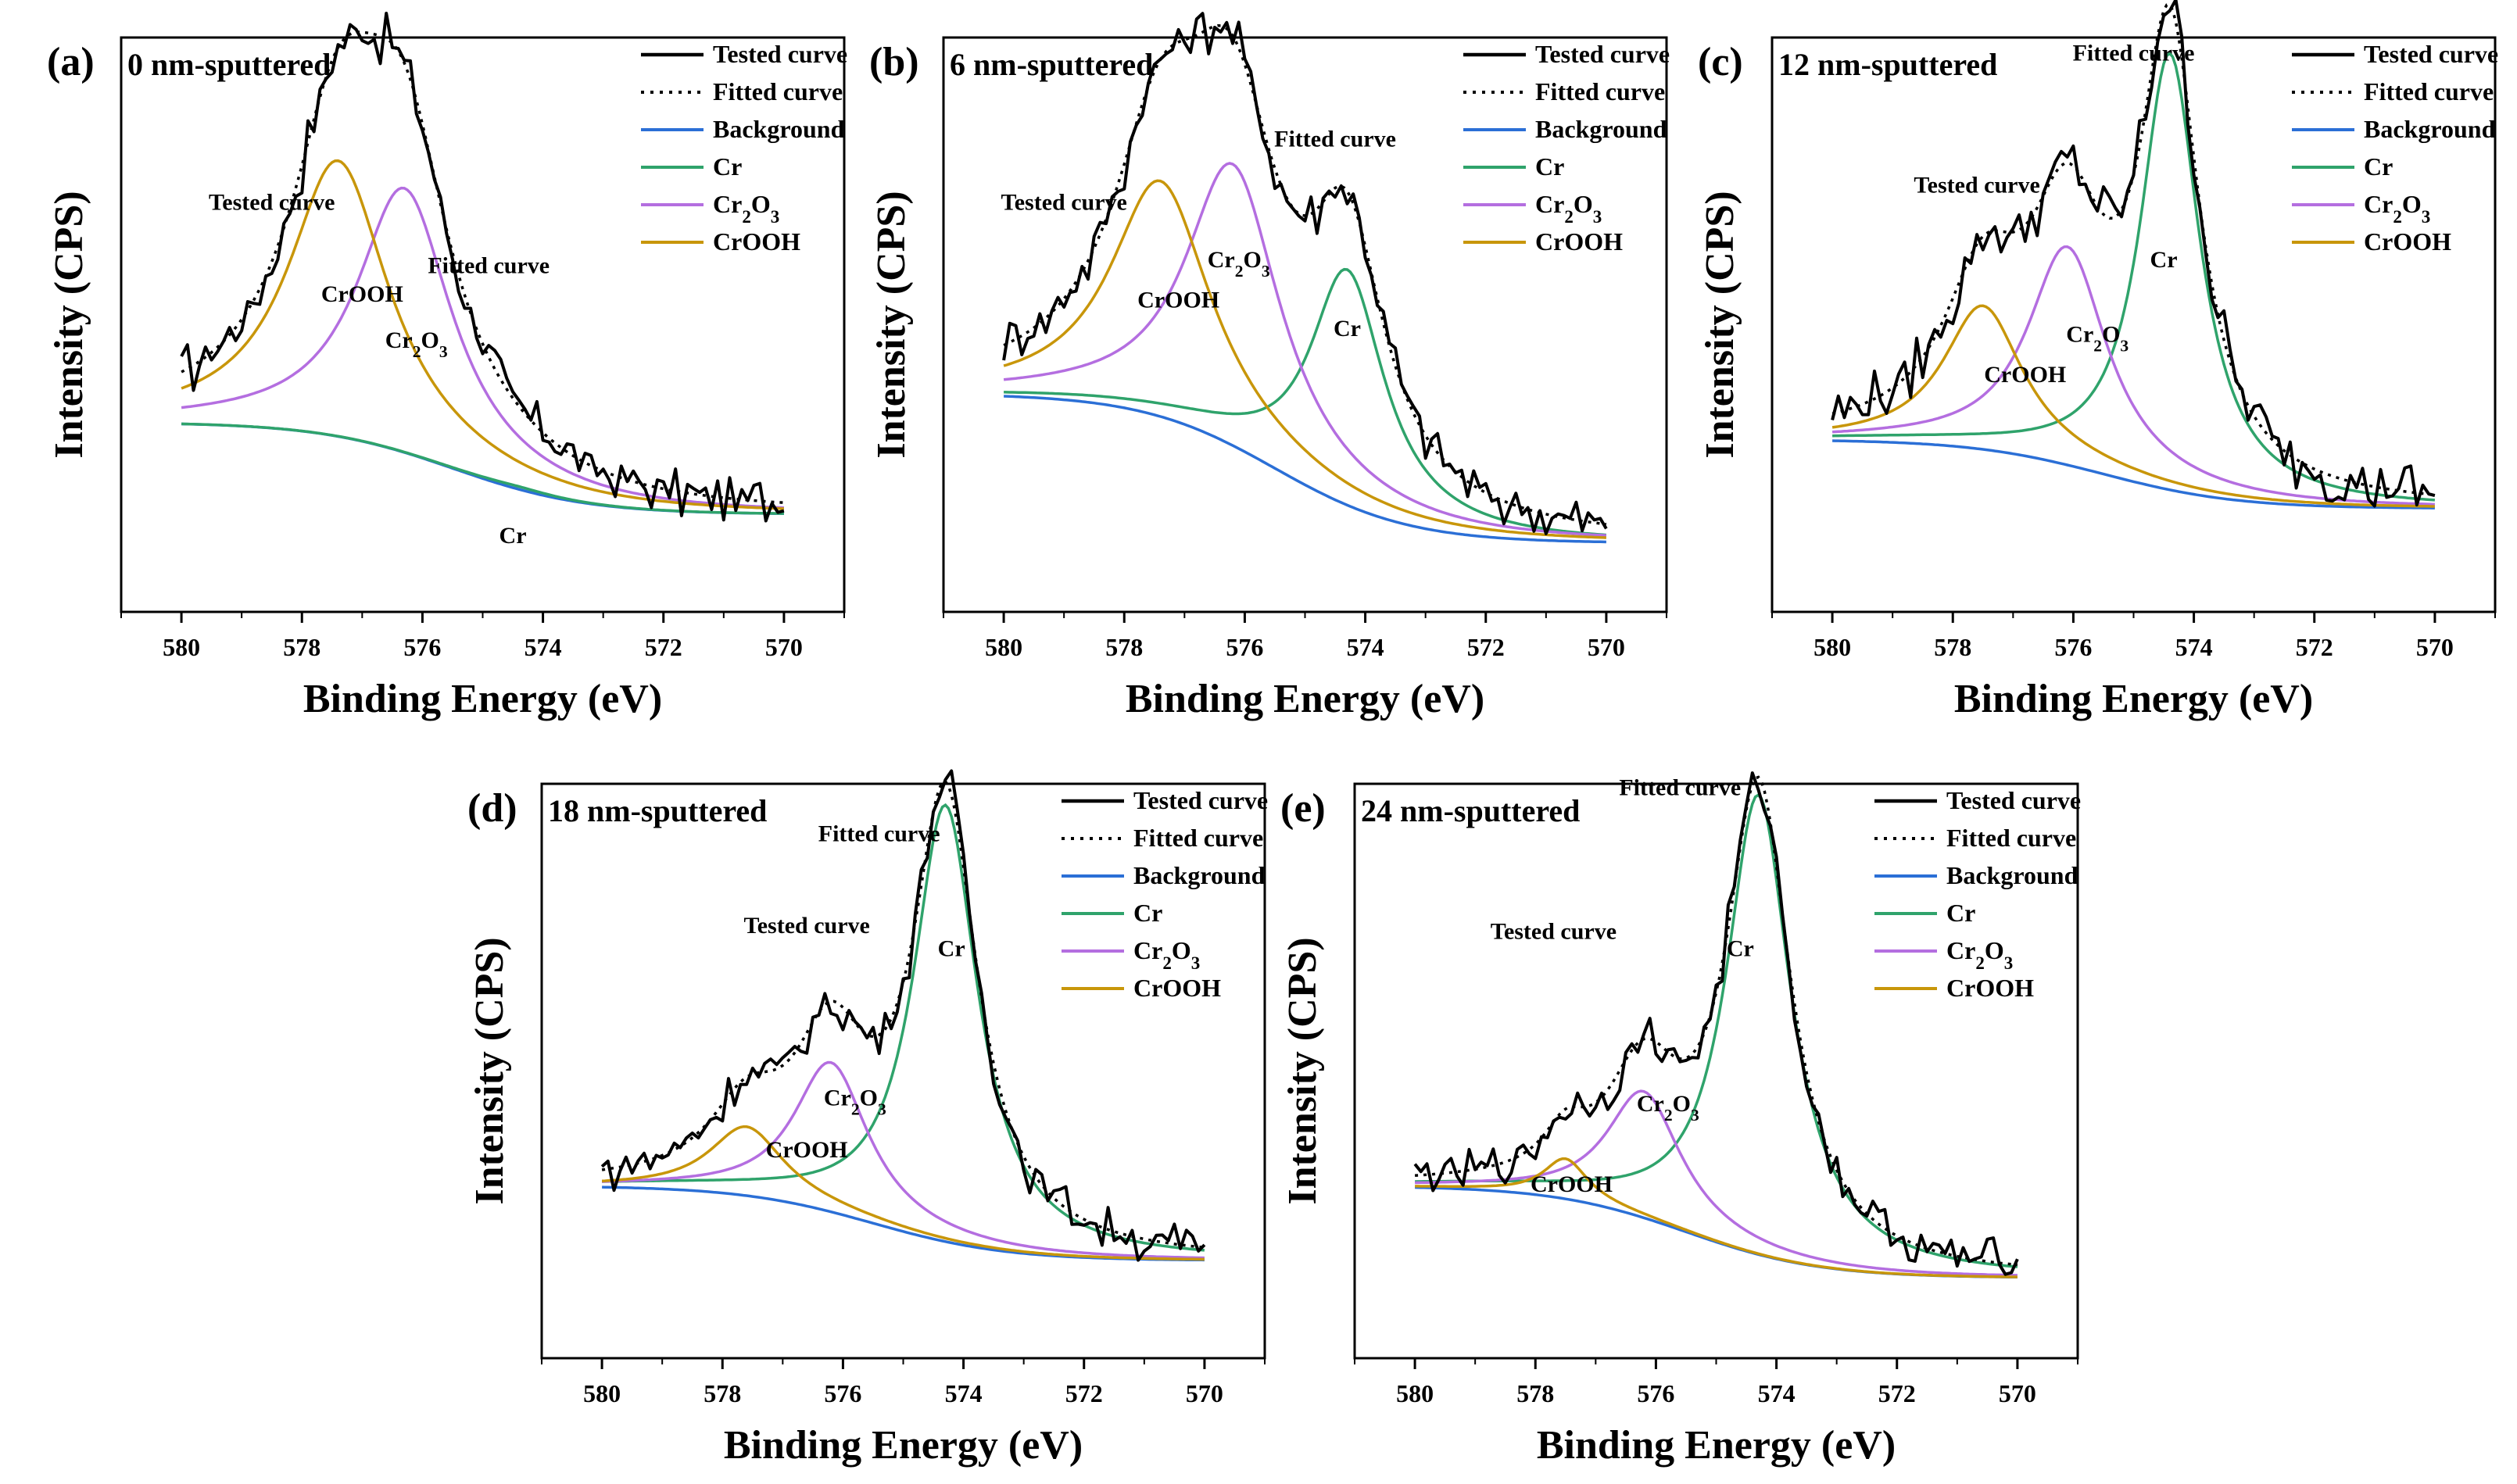 The image size is (2517, 1484). Describe the element at coordinates (1720, 62) in the screenshot. I see `panel-label: (c)` at that location.